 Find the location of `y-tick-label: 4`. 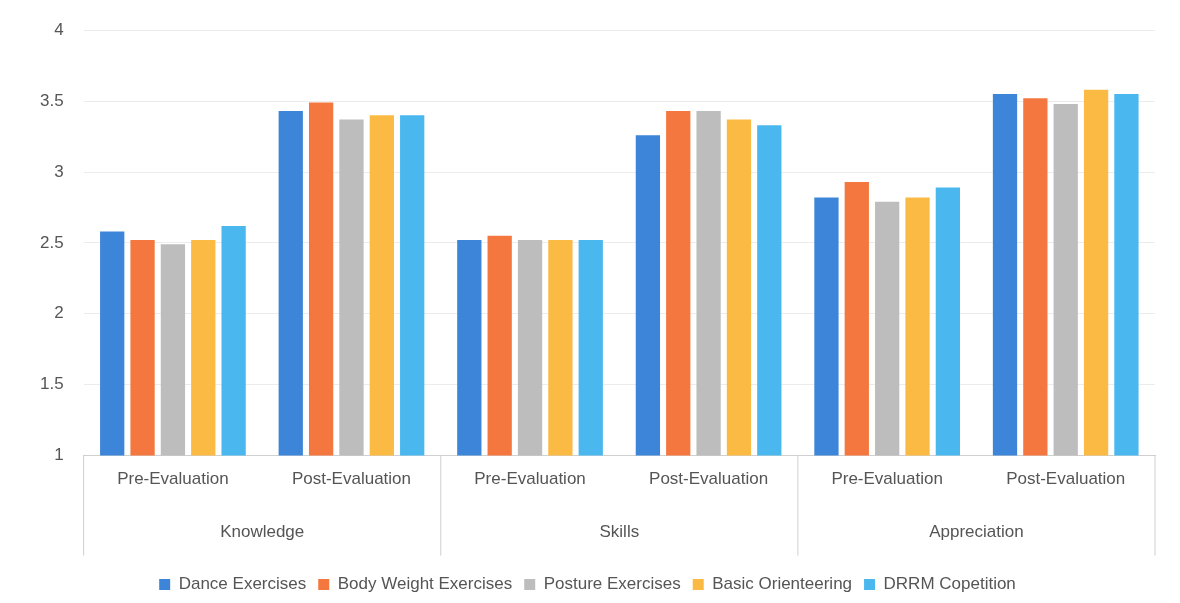

y-tick-label: 4 is located at coordinates (59, 29).